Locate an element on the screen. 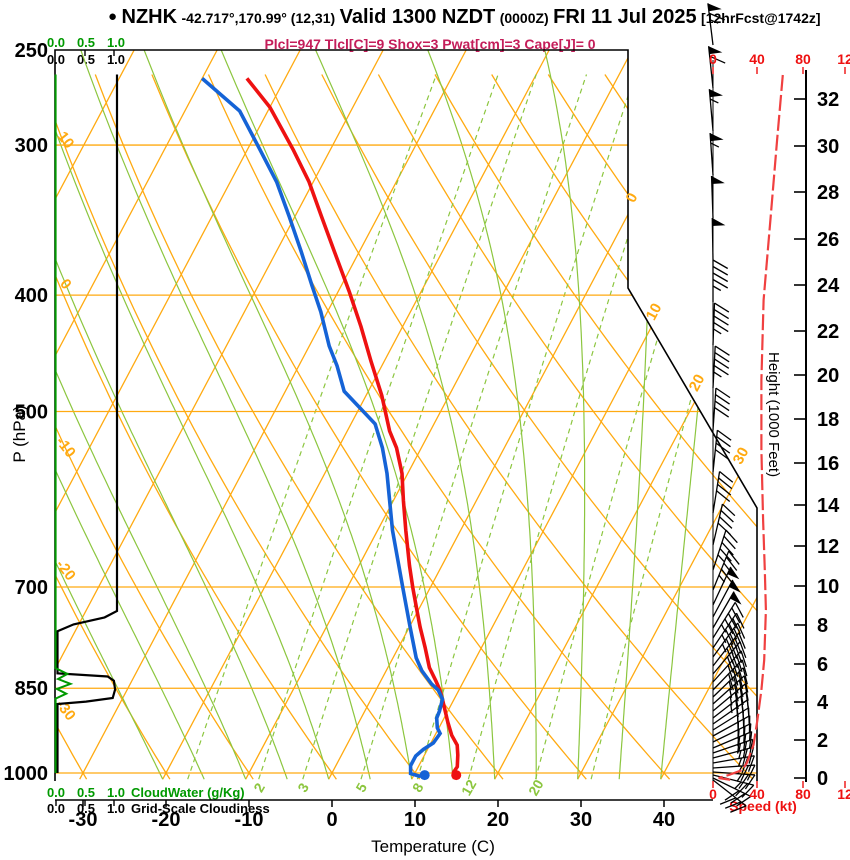 Image resolution: width=850 pixels, height=860 pixels. cloudiness-scale-bottom: 0.0 0.5 1.0 is located at coordinates (86, 808).